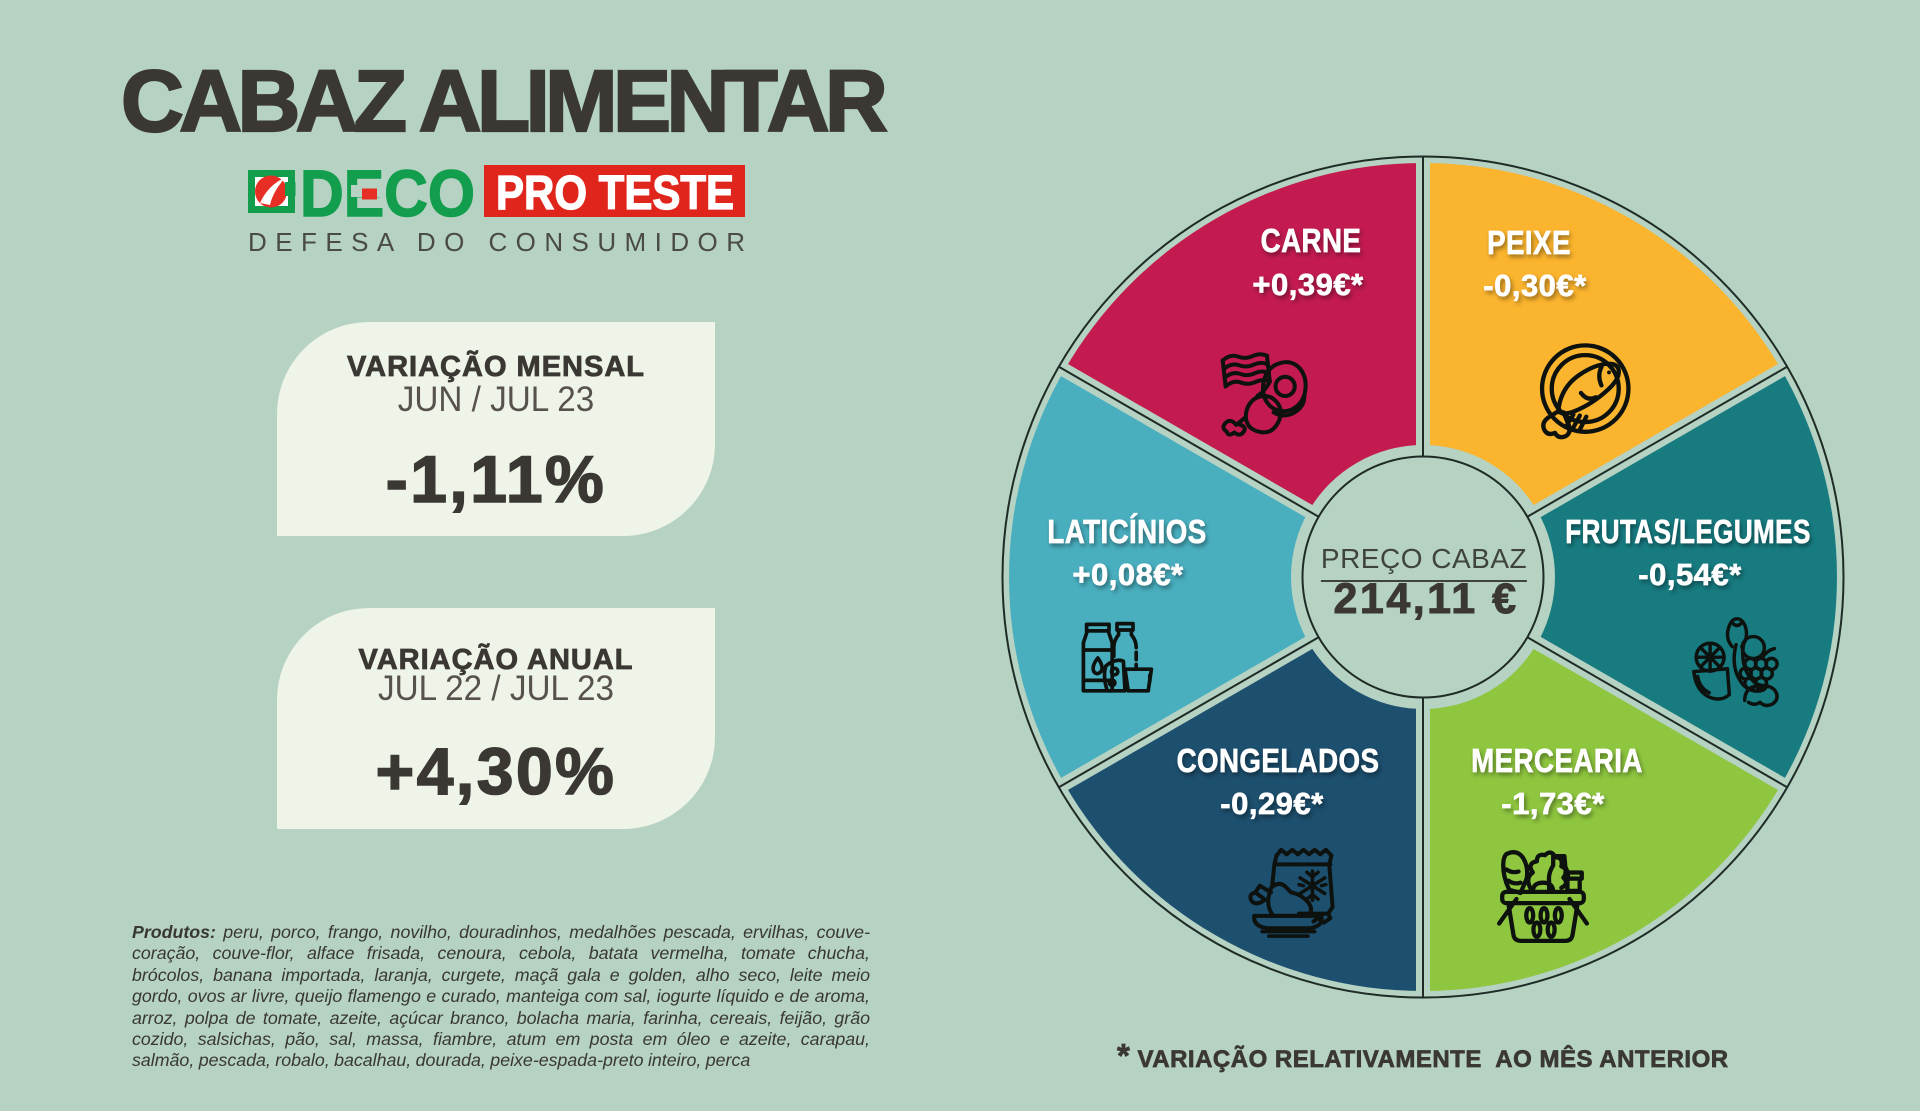  I want to click on svg-text: DECO, so click(387, 193).